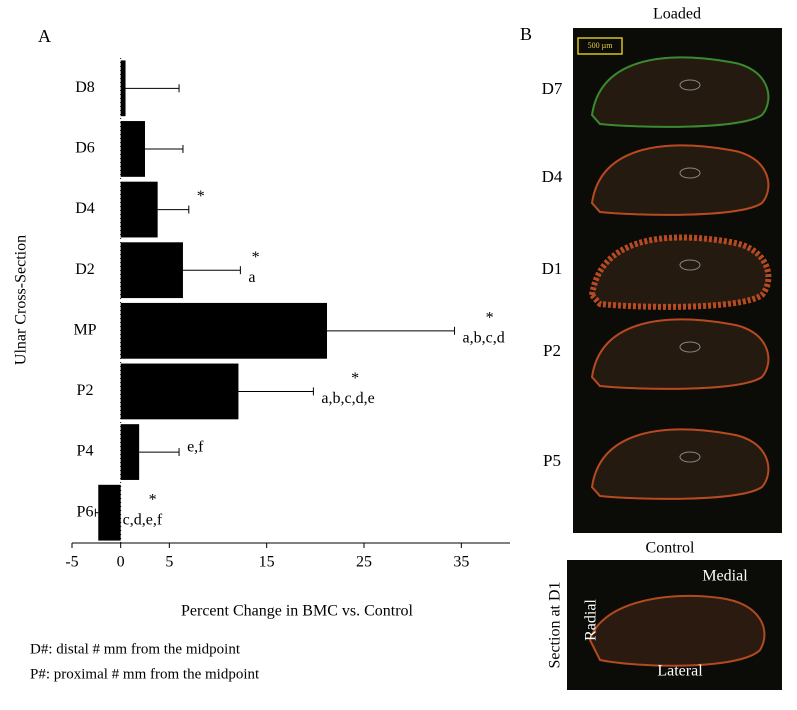 Image resolution: width=797 pixels, height=710 pixels. I want to click on scale-bar-box, so click(600, 46).